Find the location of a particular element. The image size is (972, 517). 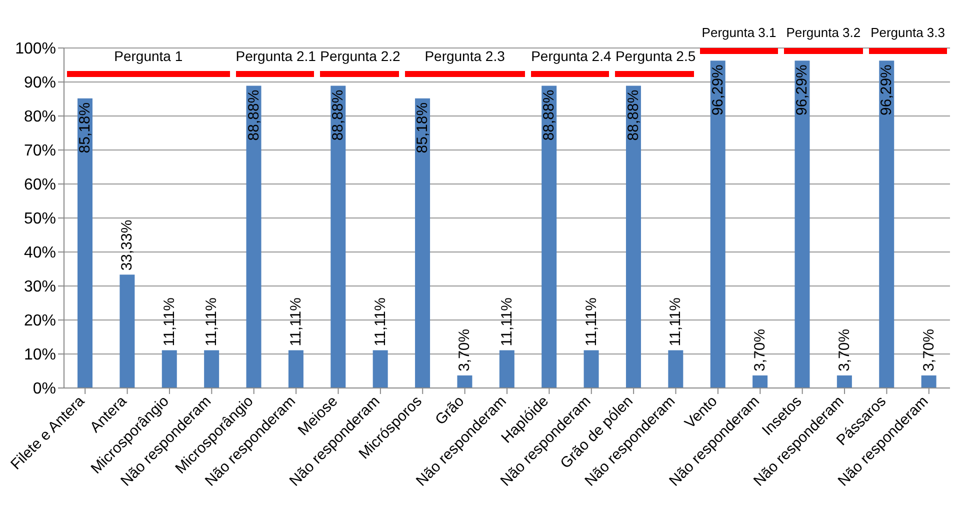

y-tick-label: 40% is located at coordinates (40, 253).